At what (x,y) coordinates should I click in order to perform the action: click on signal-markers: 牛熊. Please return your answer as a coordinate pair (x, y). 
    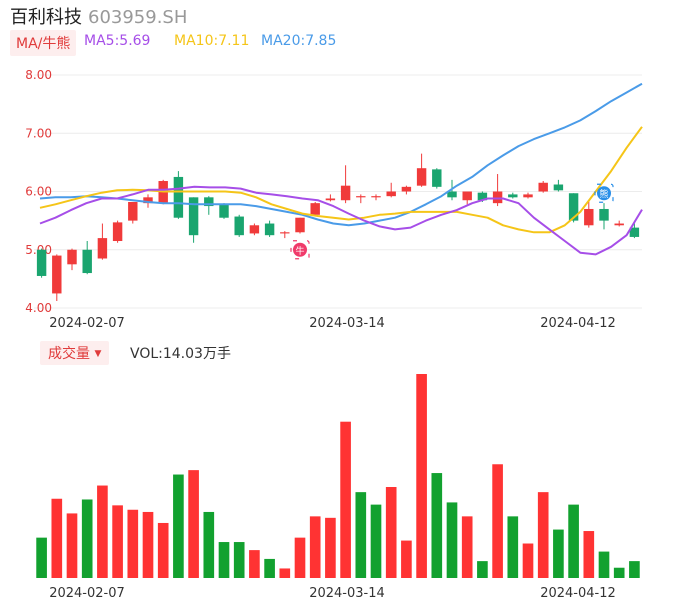
    Looking at the image, I should click on (452, 221).